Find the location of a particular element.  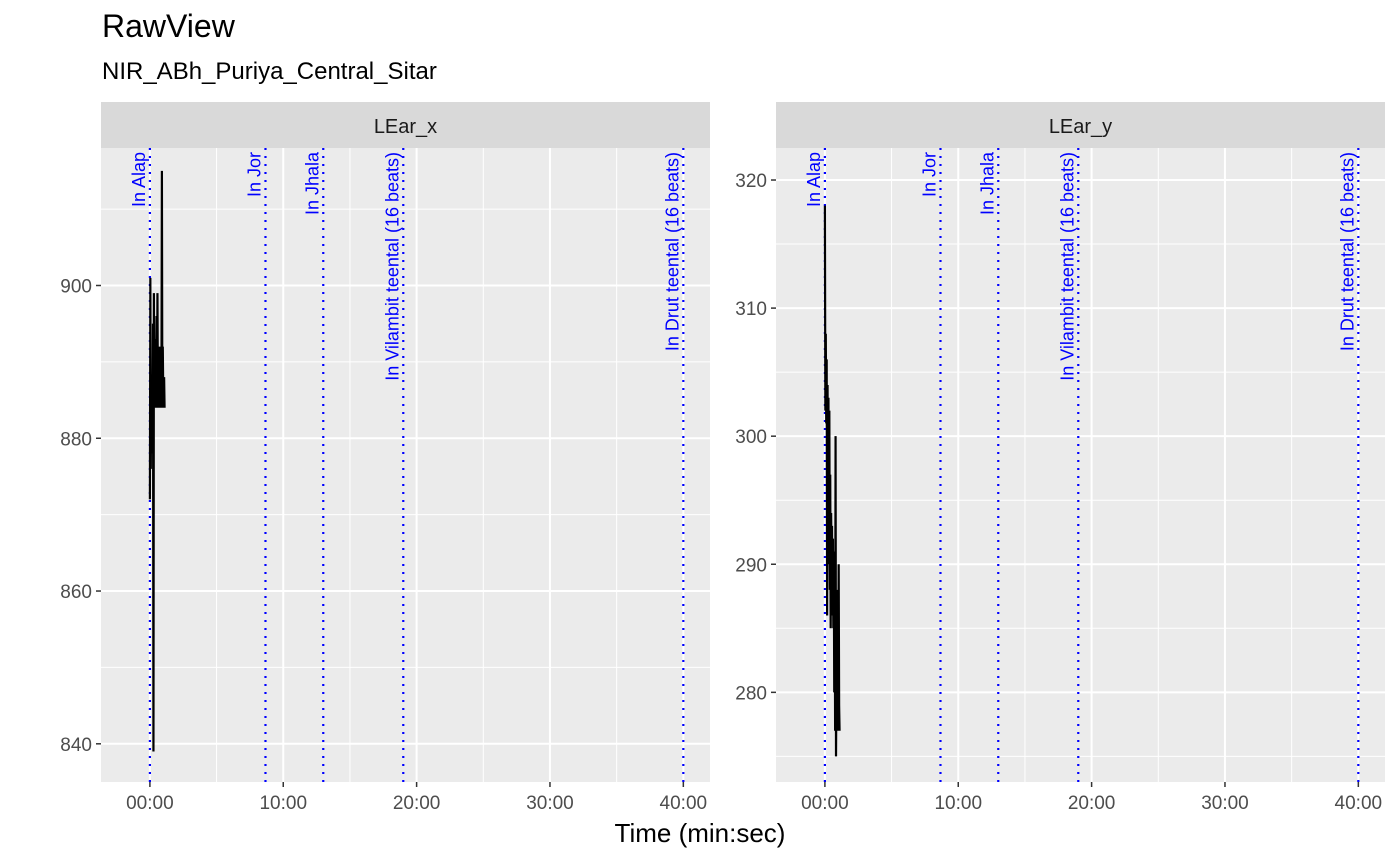

panel-2-strip-label: LEar_y is located at coordinates (1080, 127).